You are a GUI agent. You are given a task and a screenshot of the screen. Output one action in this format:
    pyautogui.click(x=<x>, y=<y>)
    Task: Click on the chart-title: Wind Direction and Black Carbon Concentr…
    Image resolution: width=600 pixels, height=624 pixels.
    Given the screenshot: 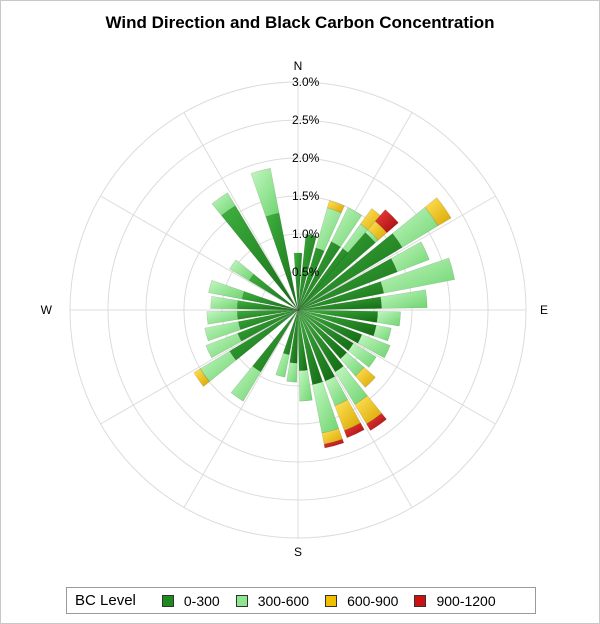 What is the action you would take?
    pyautogui.click(x=300, y=22)
    